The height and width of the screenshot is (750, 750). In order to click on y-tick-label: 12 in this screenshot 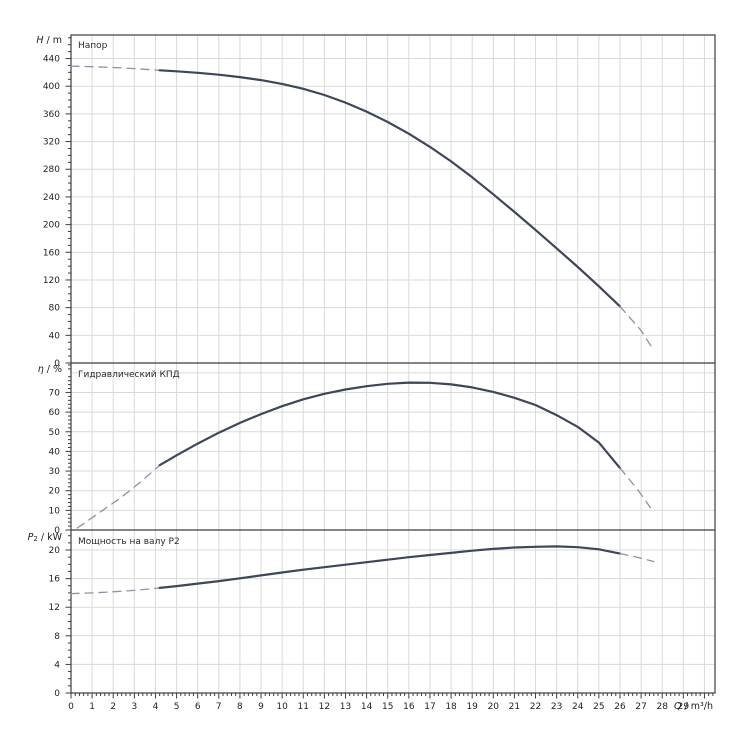, I will do `click(54, 608)`.